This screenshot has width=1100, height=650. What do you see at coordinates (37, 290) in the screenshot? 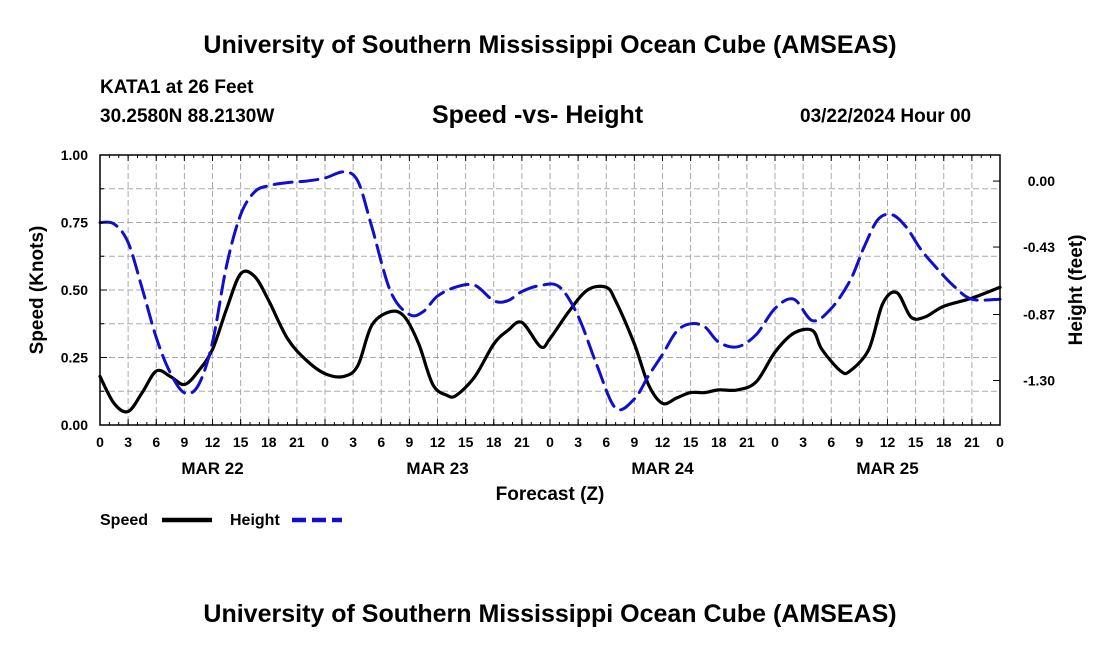
I see `y-axis-title: Speed (Knots)` at bounding box center [37, 290].